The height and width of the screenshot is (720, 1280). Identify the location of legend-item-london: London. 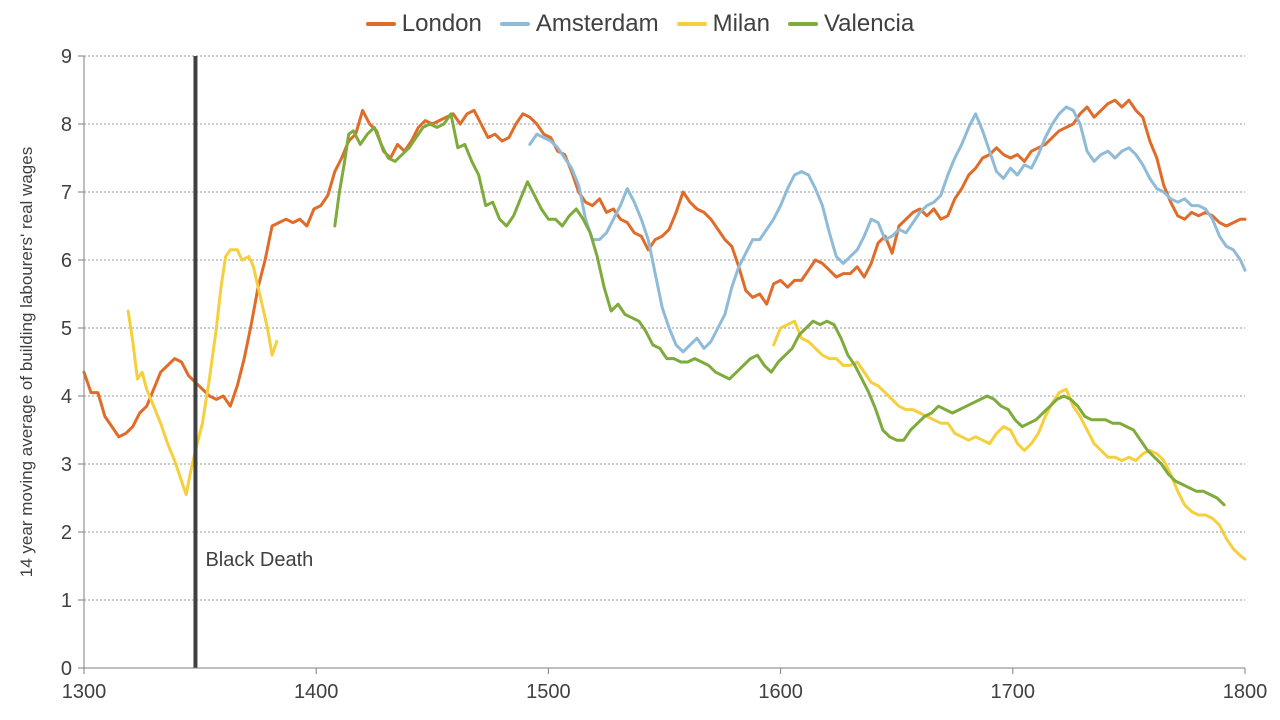
(423, 24).